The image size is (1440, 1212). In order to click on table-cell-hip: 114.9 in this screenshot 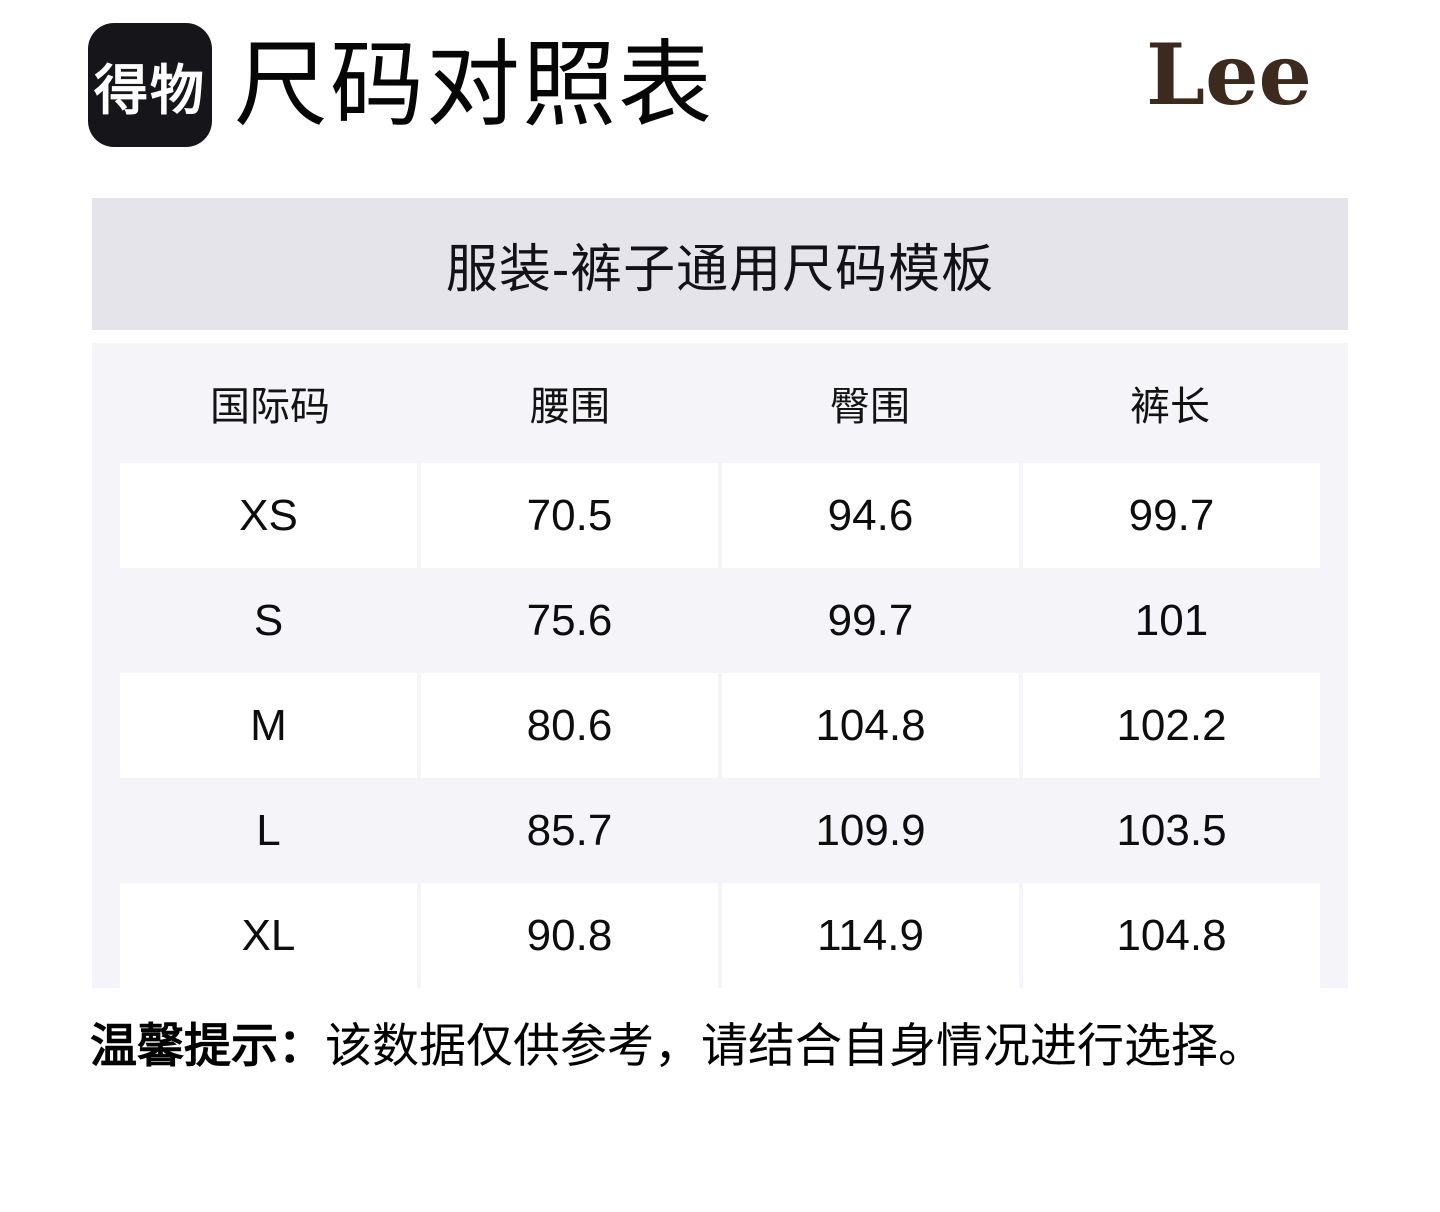, I will do `click(870, 935)`.